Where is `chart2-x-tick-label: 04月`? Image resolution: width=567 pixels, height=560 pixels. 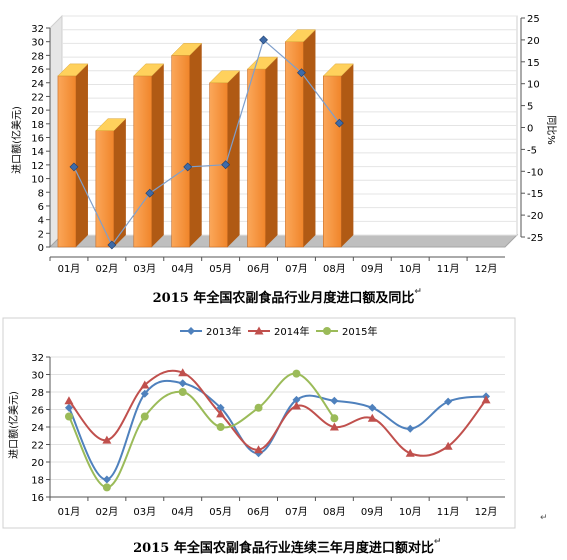
chart2-x-tick-label: 04月 is located at coordinates (182, 512).